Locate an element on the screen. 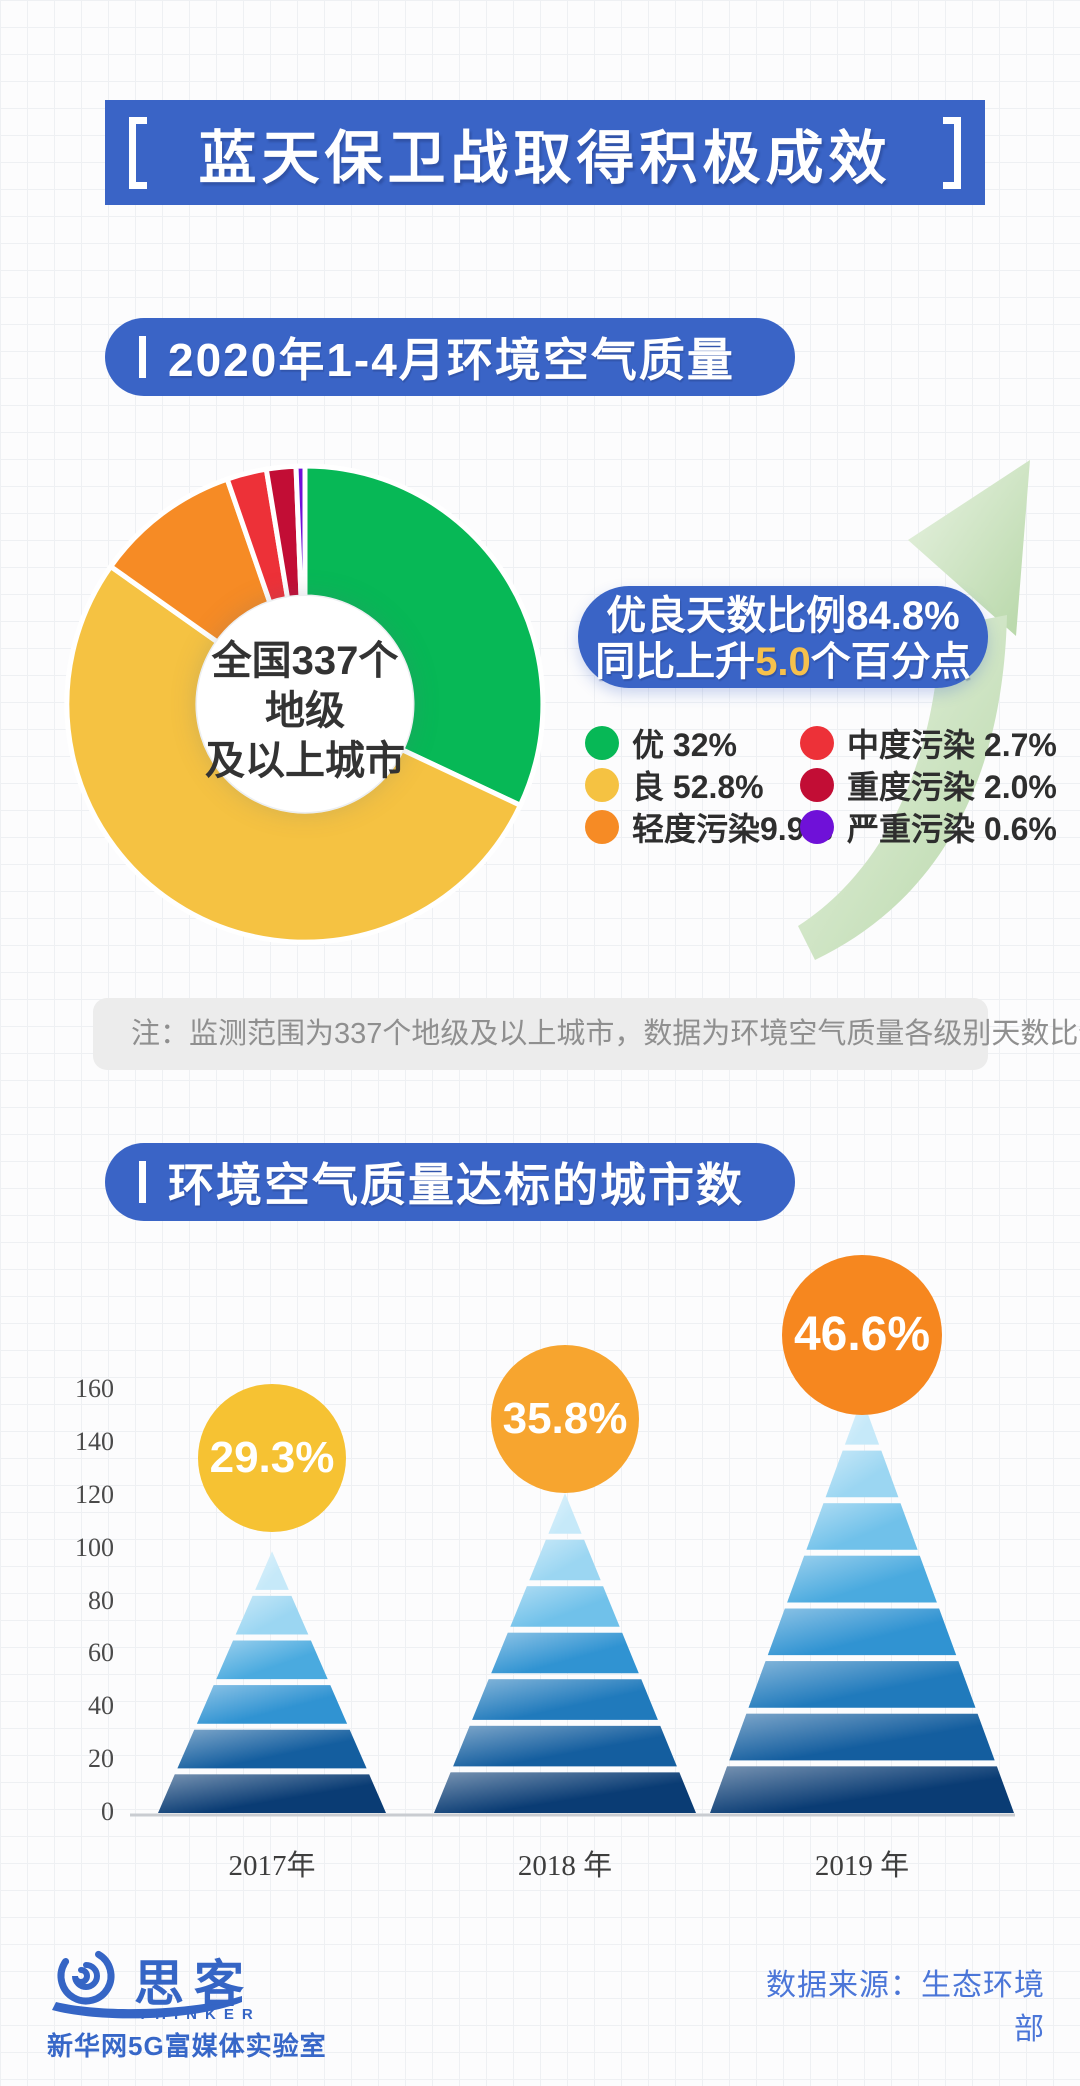 Image resolution: width=1080 pixels, height=2086 pixels. legend-dot-light-icon is located at coordinates (602, 827).